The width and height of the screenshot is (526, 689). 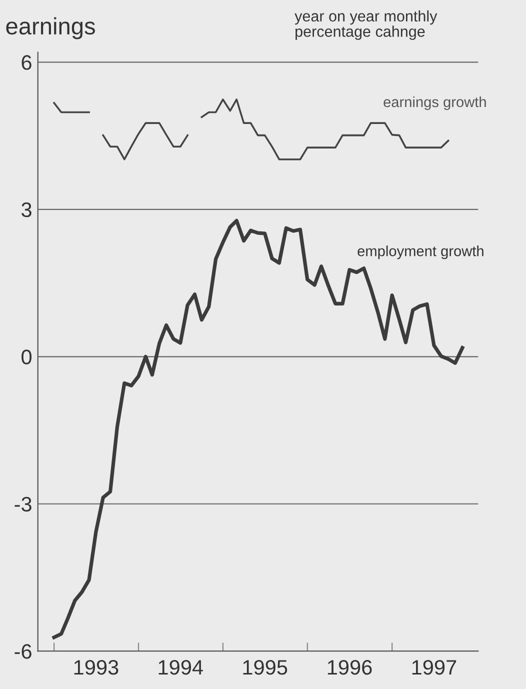 What do you see at coordinates (350, 667) in the screenshot?
I see `x-tick-label: 1996` at bounding box center [350, 667].